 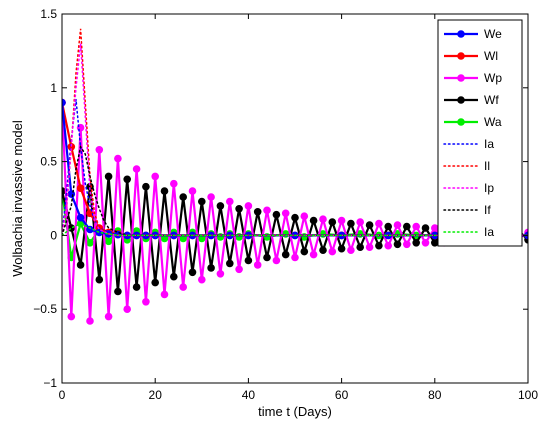 I want to click on legend-entry: We, so click(x=473, y=34).